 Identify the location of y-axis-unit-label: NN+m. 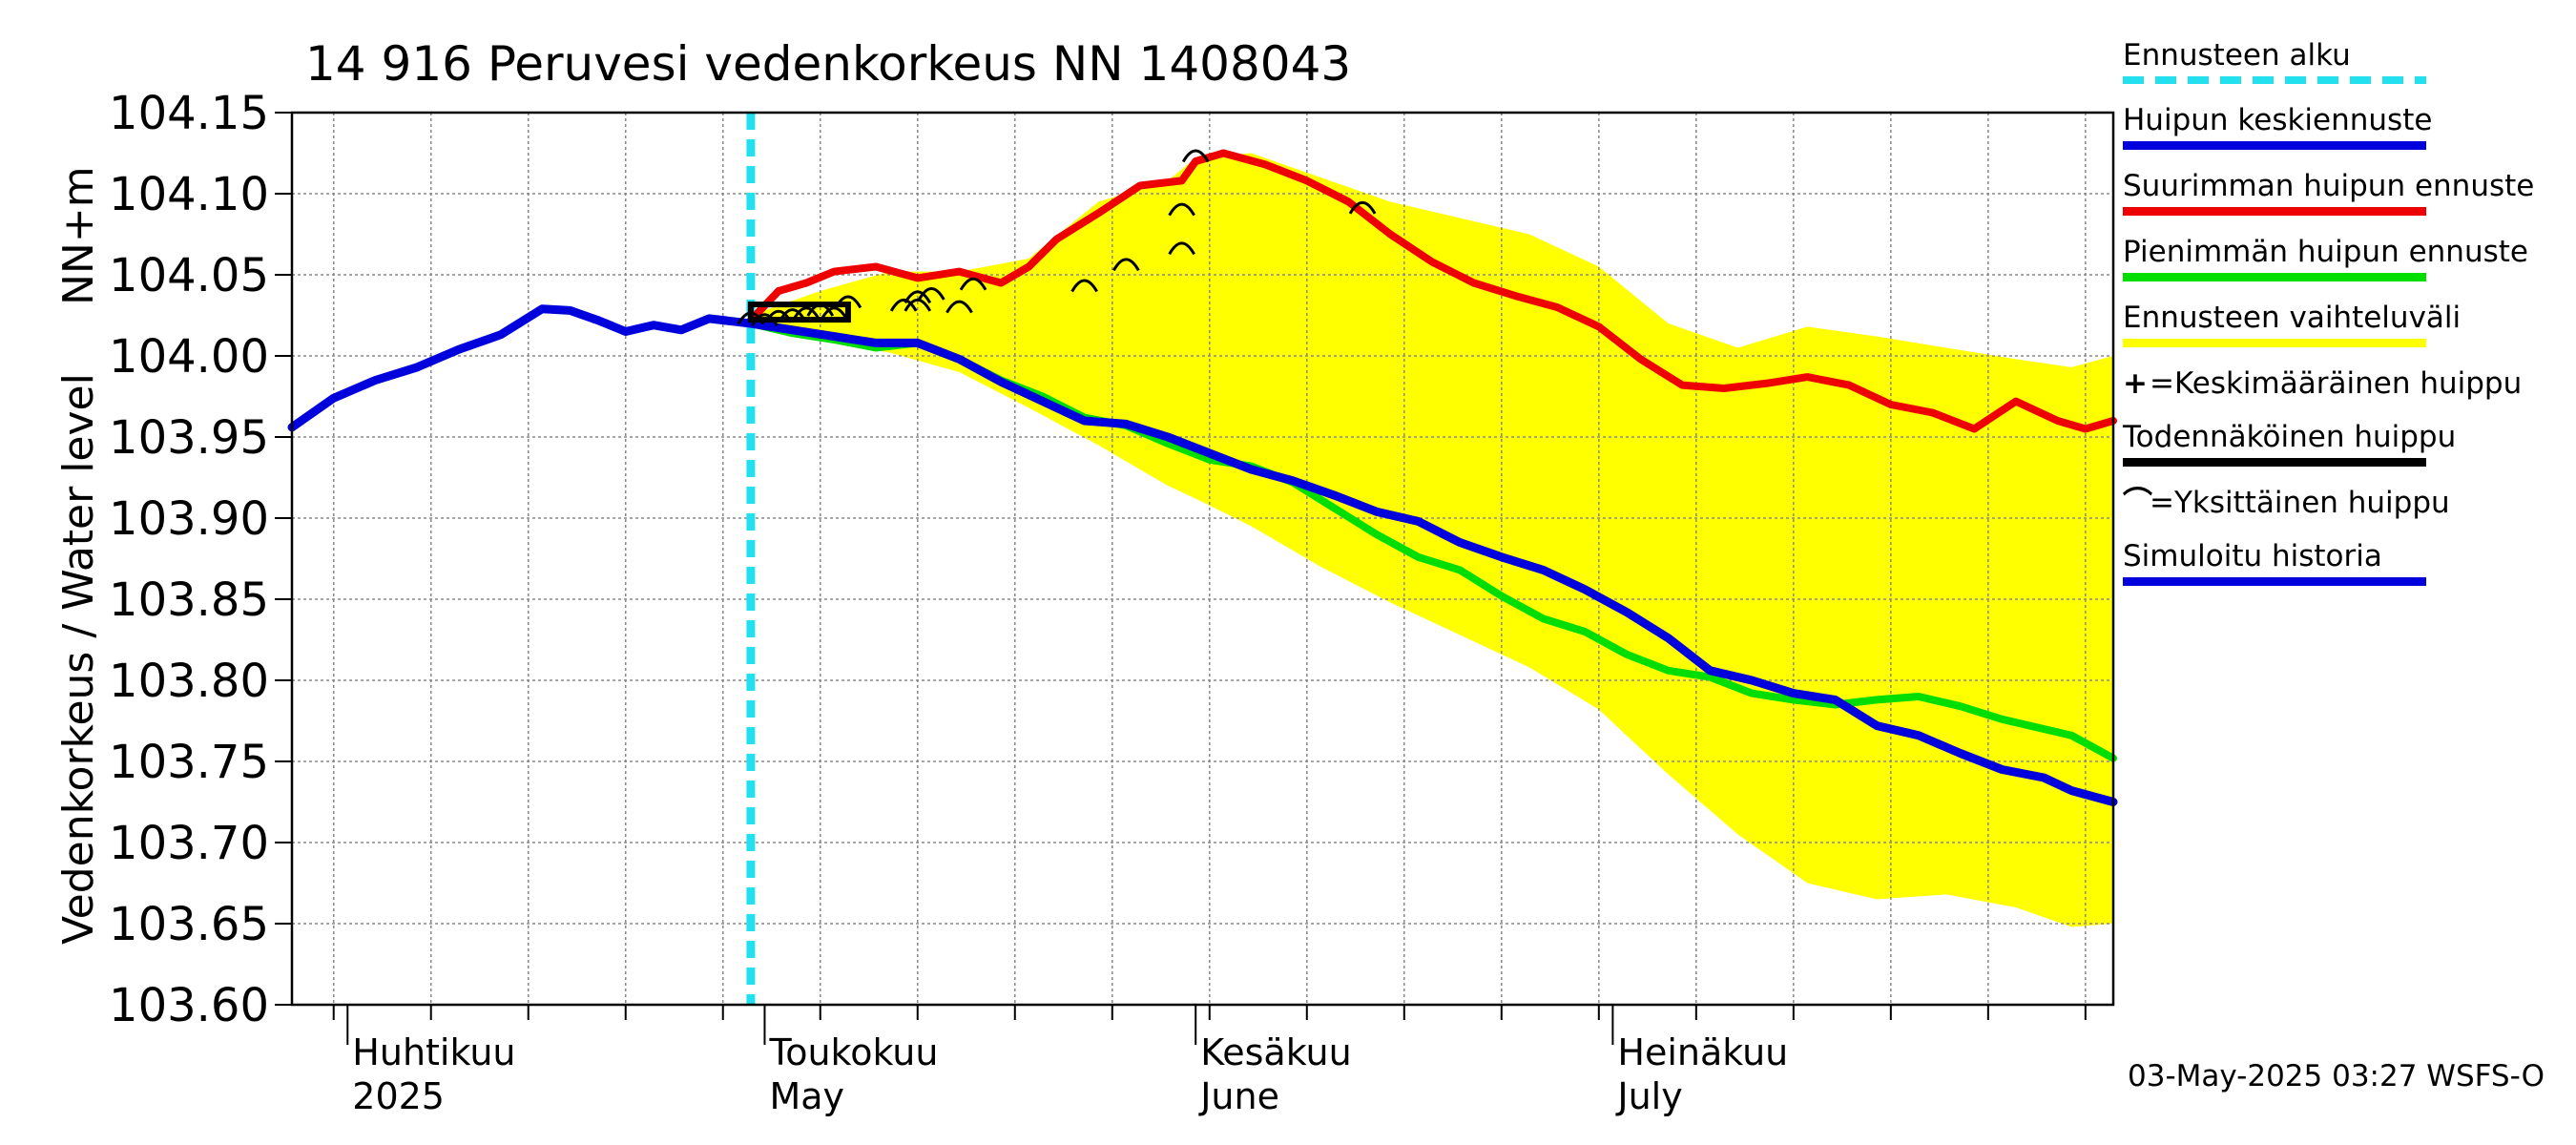
(78, 235).